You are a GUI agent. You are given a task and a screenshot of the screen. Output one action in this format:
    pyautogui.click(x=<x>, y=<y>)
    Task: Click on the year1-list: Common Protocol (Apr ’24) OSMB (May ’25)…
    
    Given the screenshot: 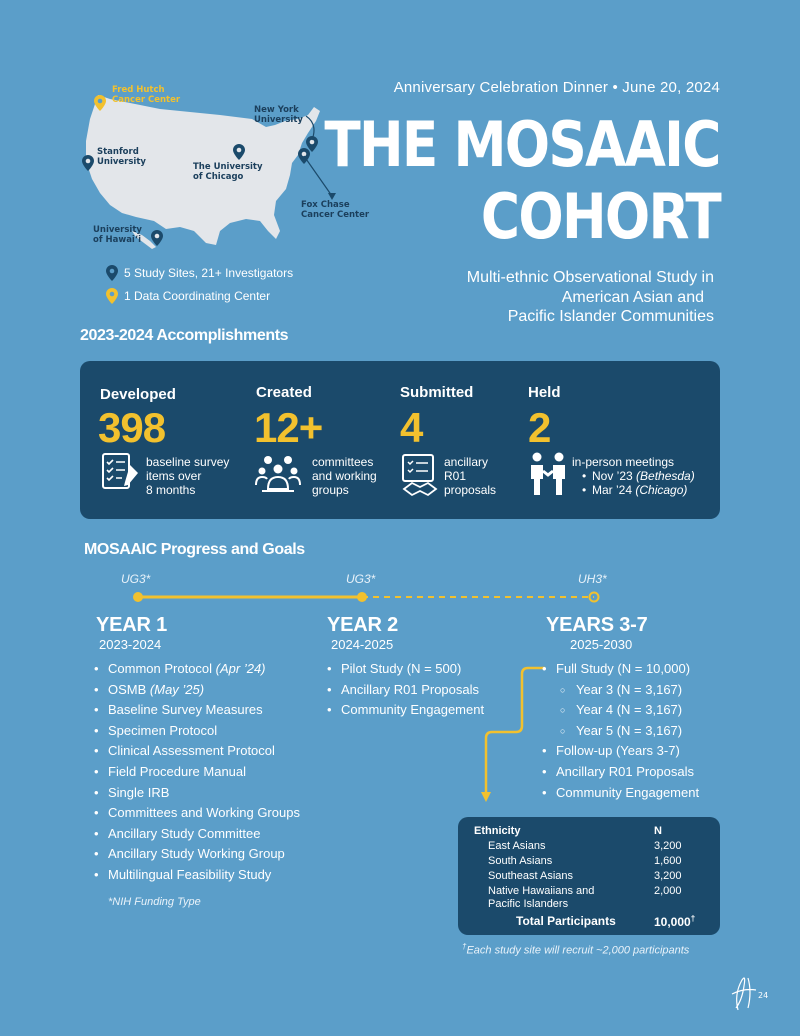 What is the action you would take?
    pyautogui.click(x=195, y=774)
    